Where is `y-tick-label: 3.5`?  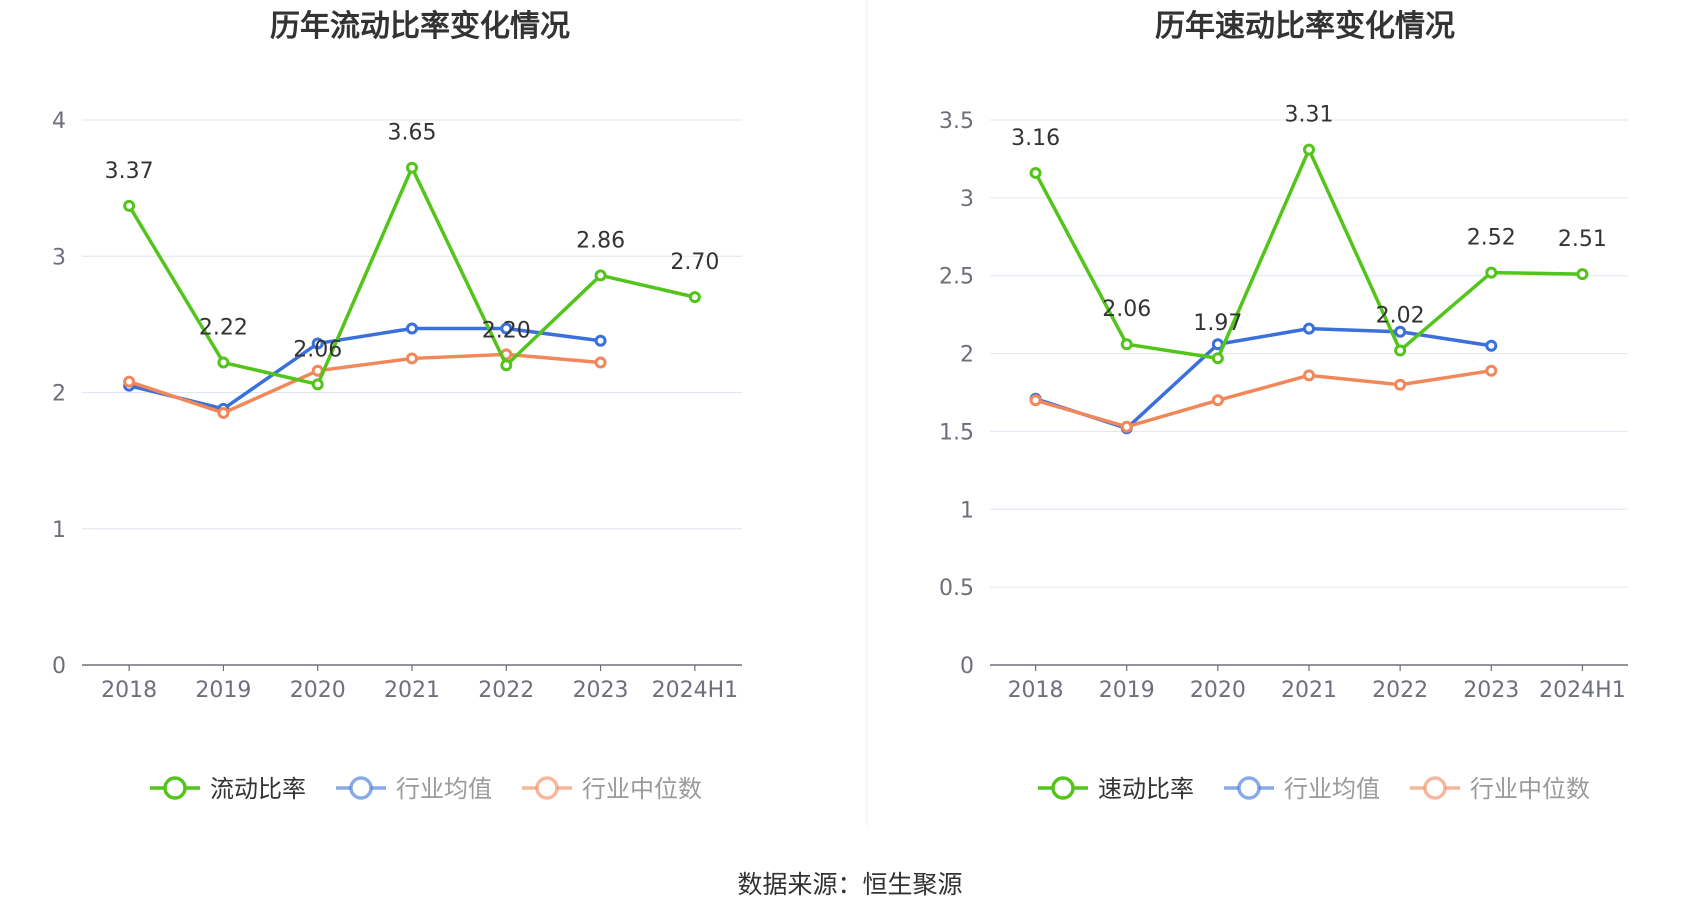 y-tick-label: 3.5 is located at coordinates (956, 121).